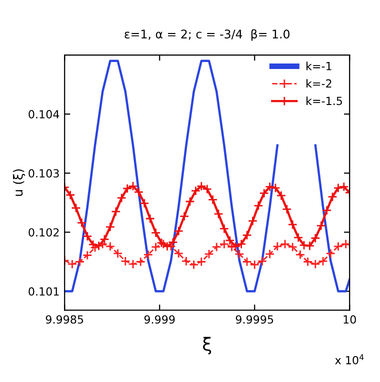  Describe the element at coordinates (207, 345) in the screenshot. I see `x-axis-title: ξ` at that location.